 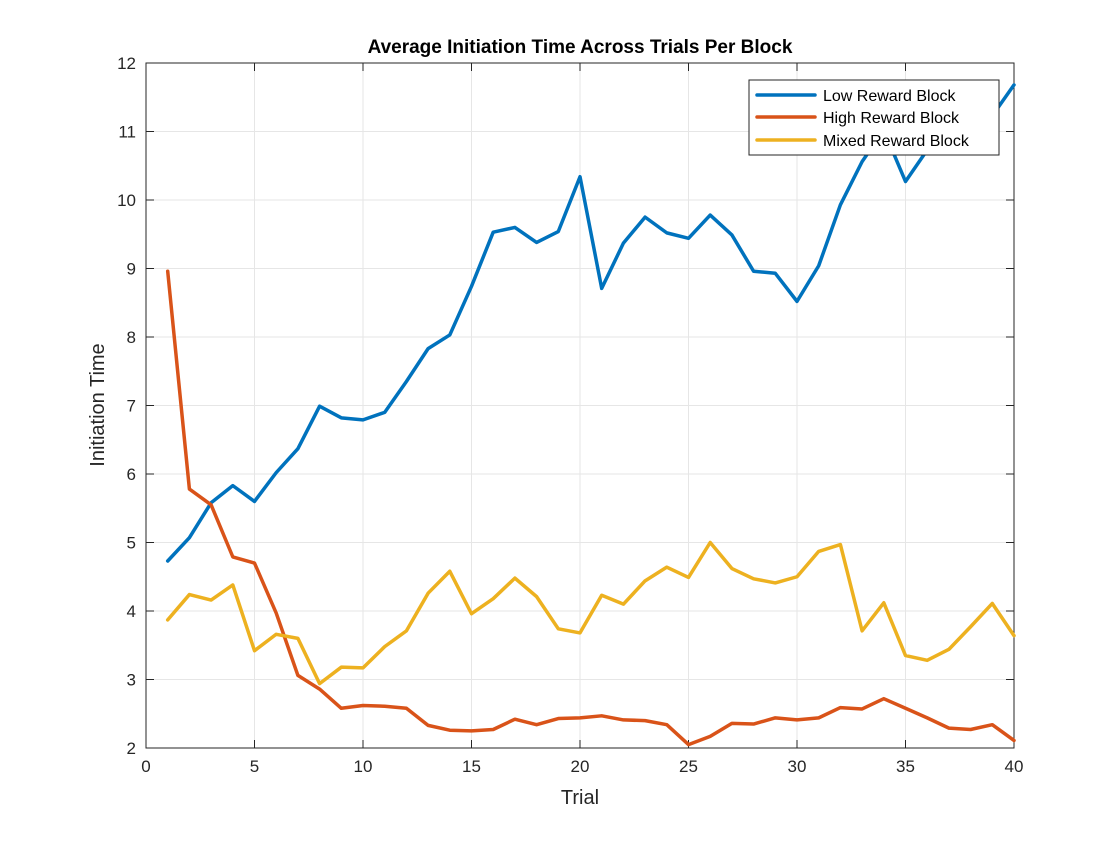 I want to click on y-tick-label: 12, so click(x=126, y=63).